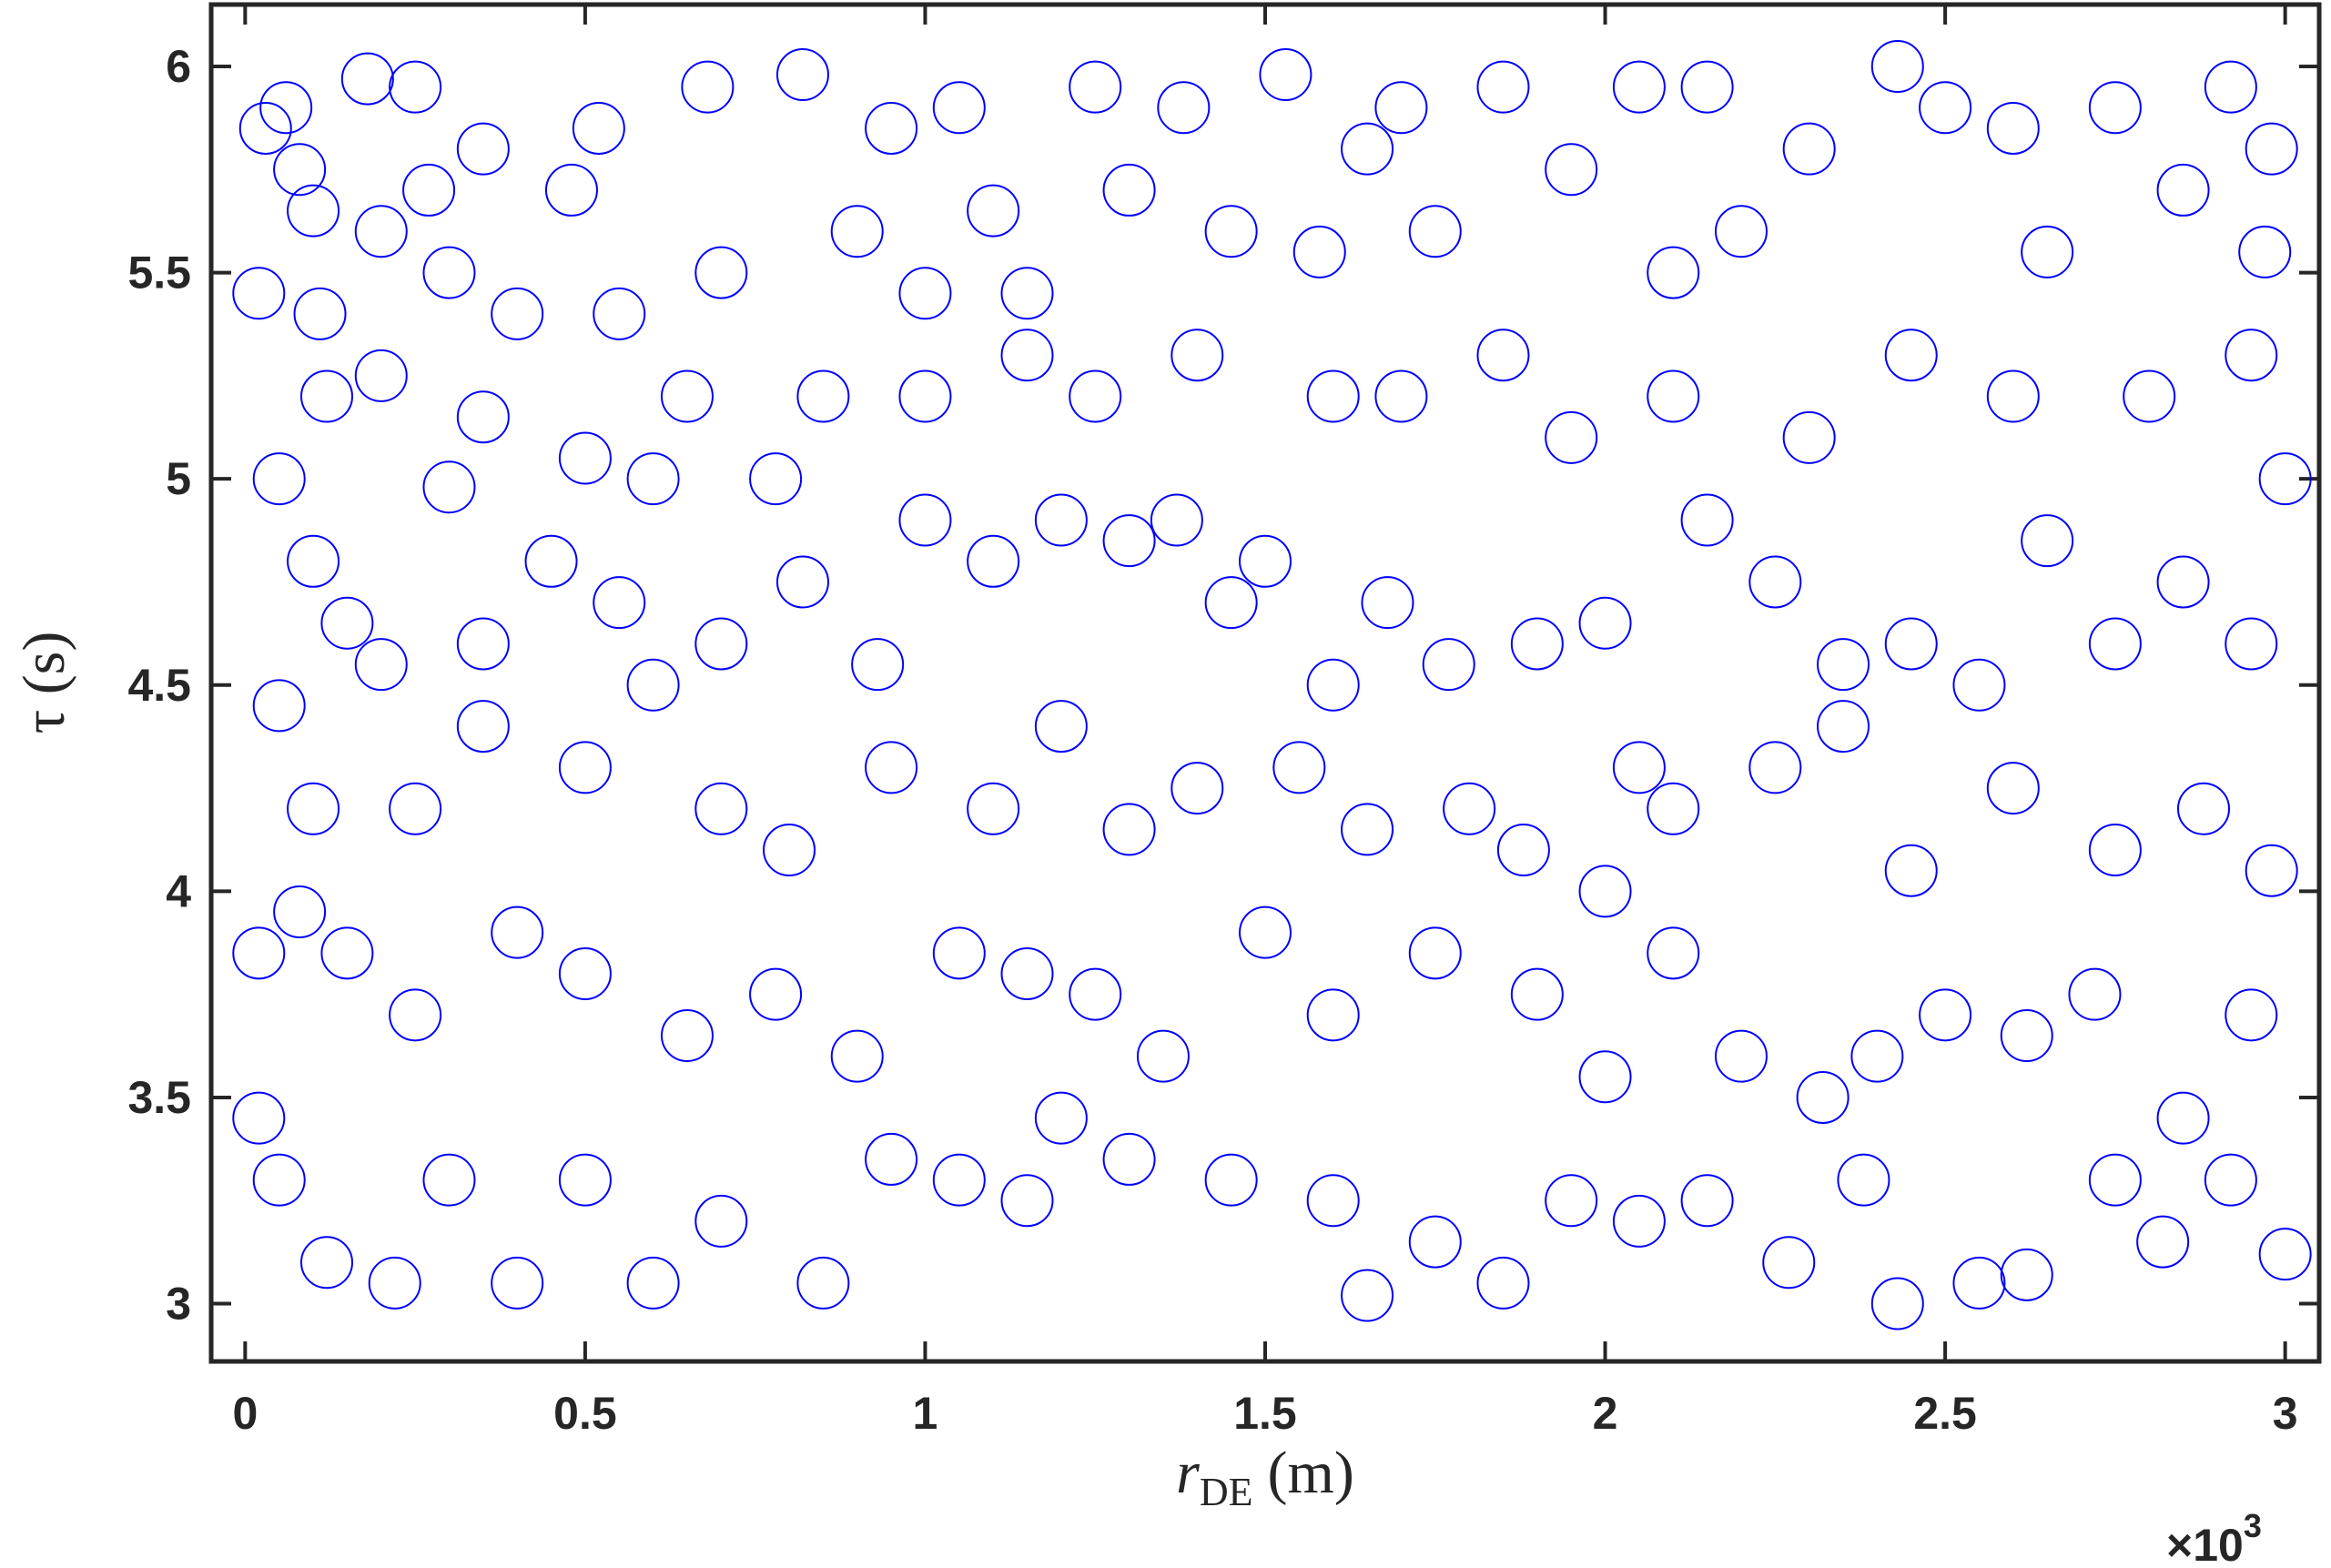 This screenshot has height=1568, width=2331. Describe the element at coordinates (159, 1097) in the screenshot. I see `y-tick-label: 3.5` at that location.